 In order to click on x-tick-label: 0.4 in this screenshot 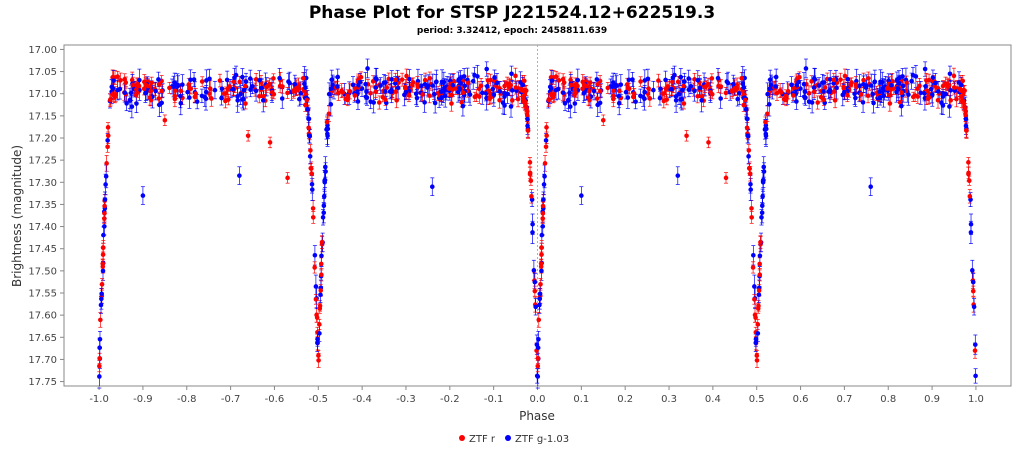, I will do `click(713, 399)`.